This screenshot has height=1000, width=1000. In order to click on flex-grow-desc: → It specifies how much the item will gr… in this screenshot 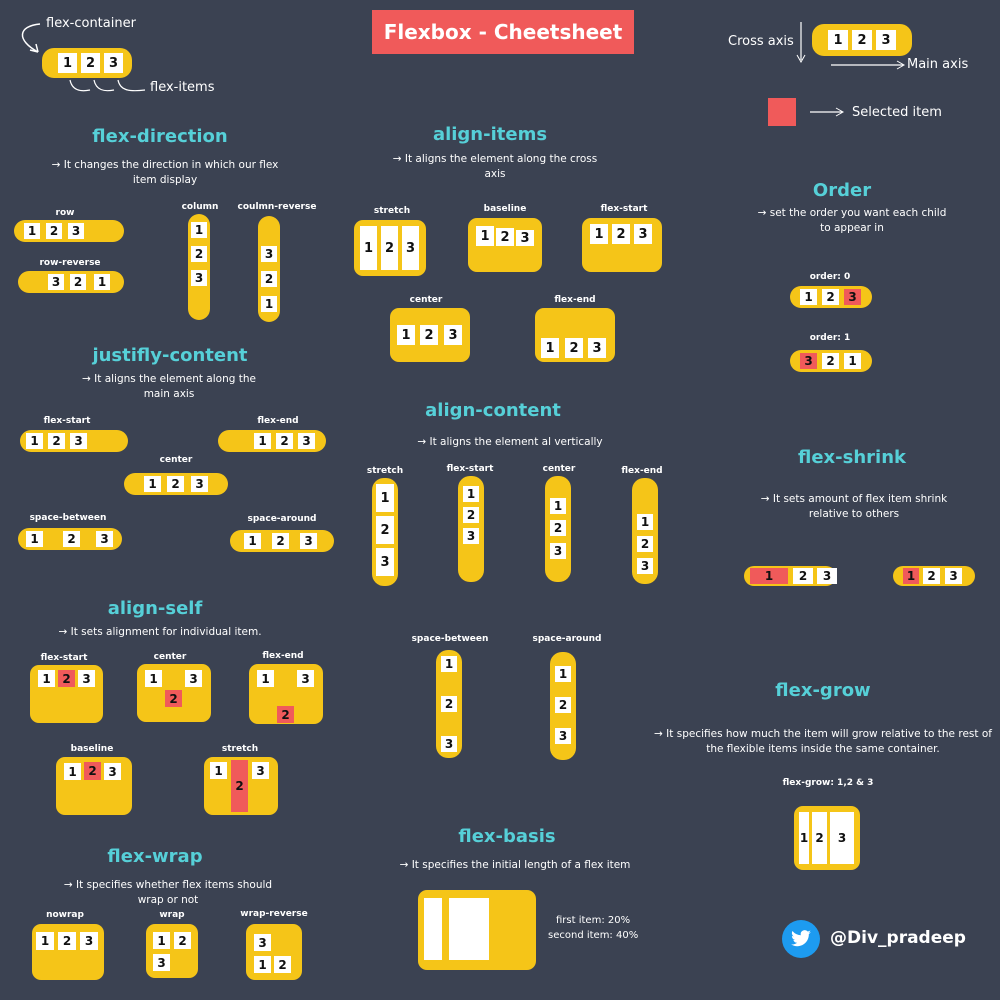, I will do `click(823, 741)`.